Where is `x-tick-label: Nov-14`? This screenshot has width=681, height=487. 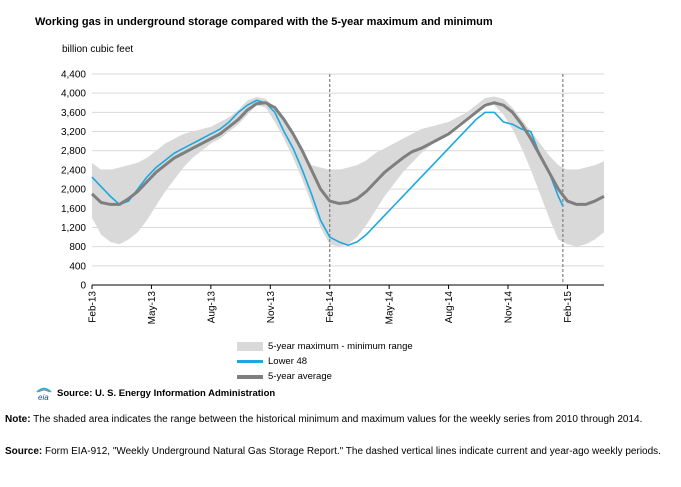
x-tick-label: Nov-14 is located at coordinates (509, 307).